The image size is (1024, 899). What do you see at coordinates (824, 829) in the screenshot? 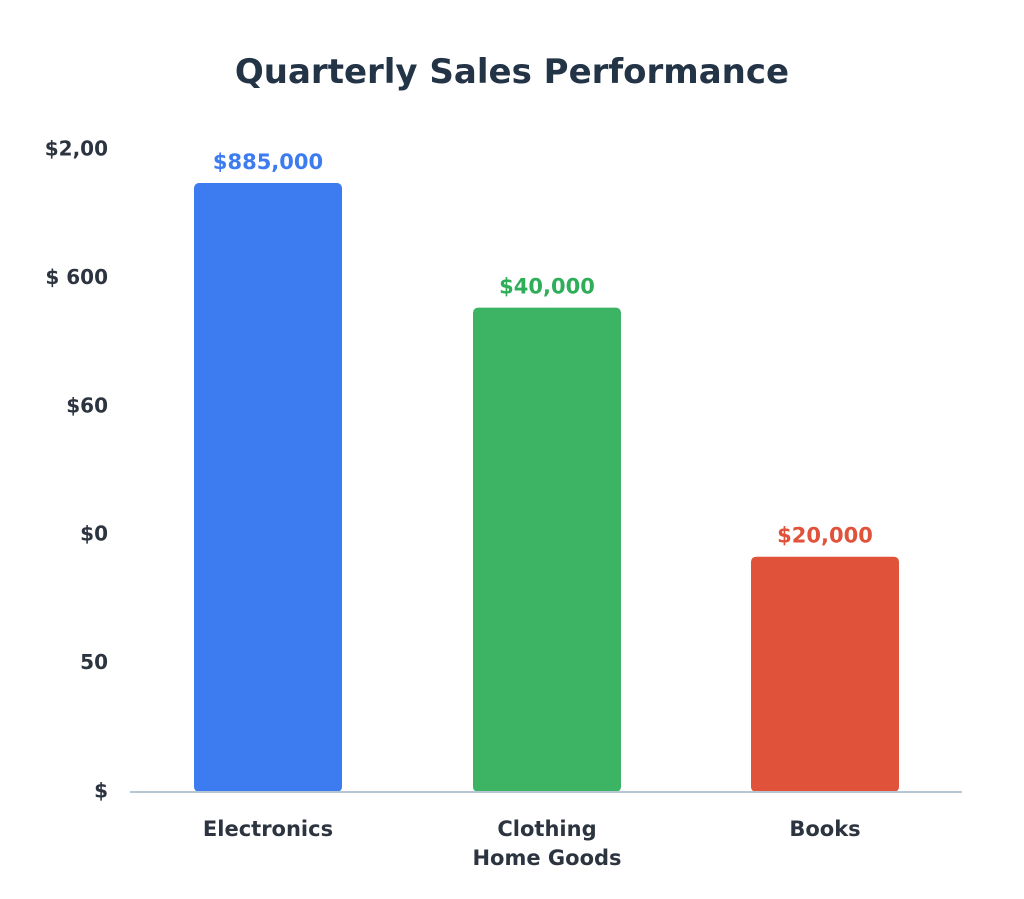
I see `category-label: Books` at bounding box center [824, 829].